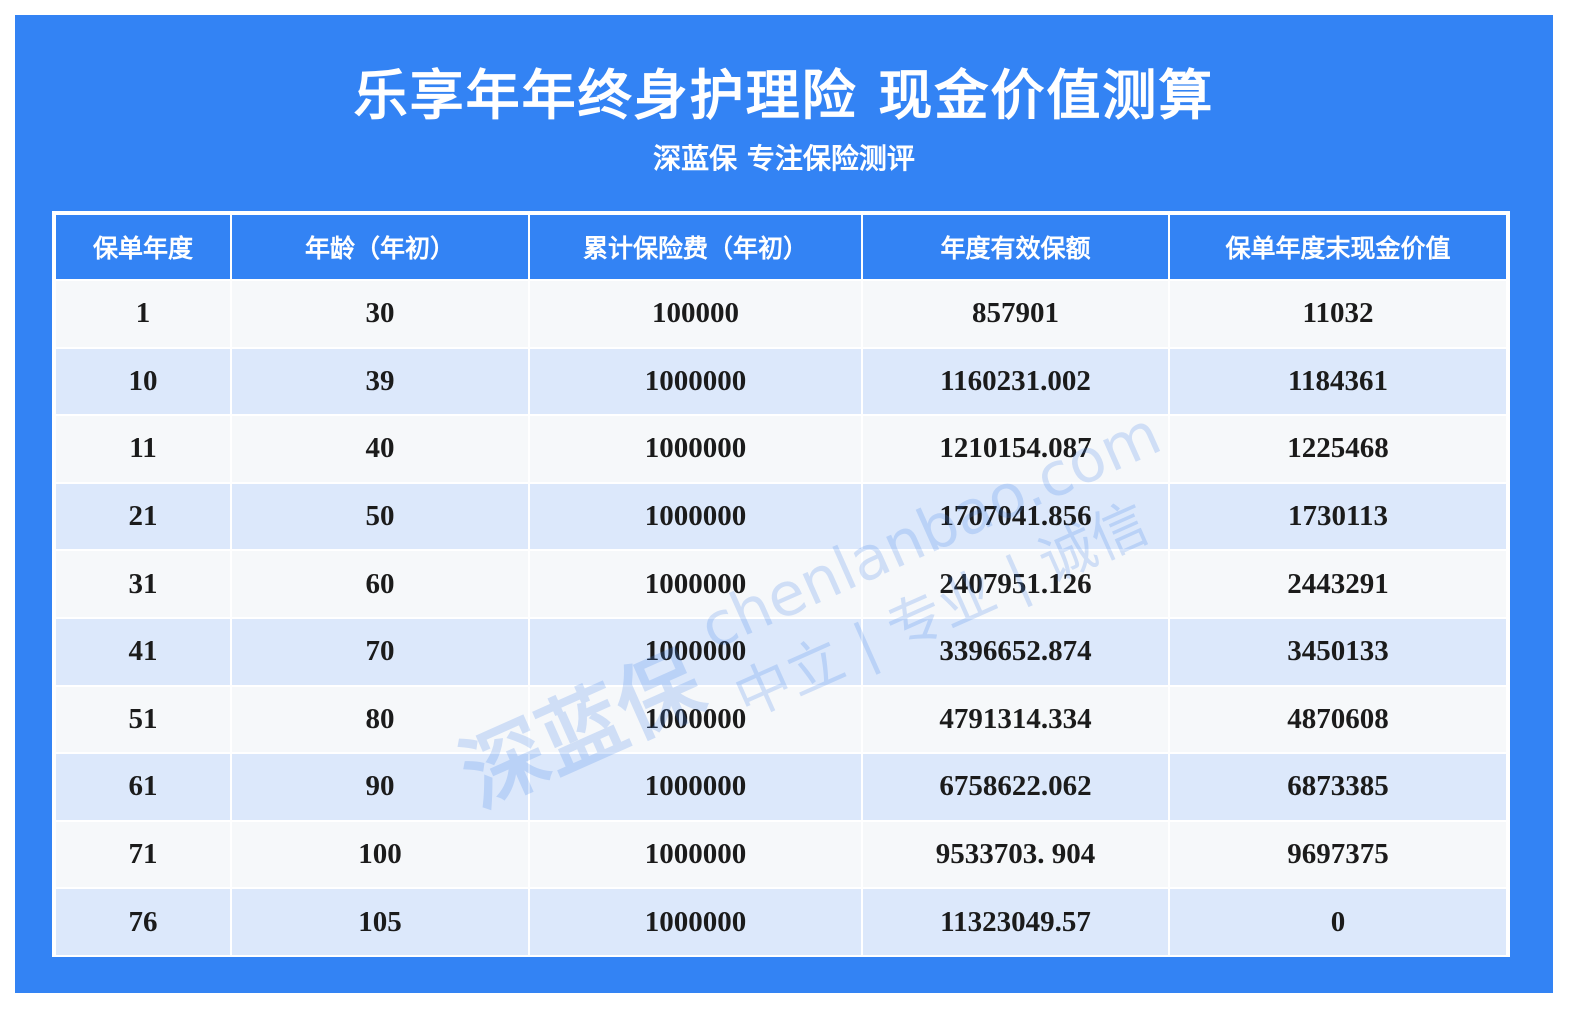  I want to click on table-cell: 9533703. 904, so click(1016, 854).